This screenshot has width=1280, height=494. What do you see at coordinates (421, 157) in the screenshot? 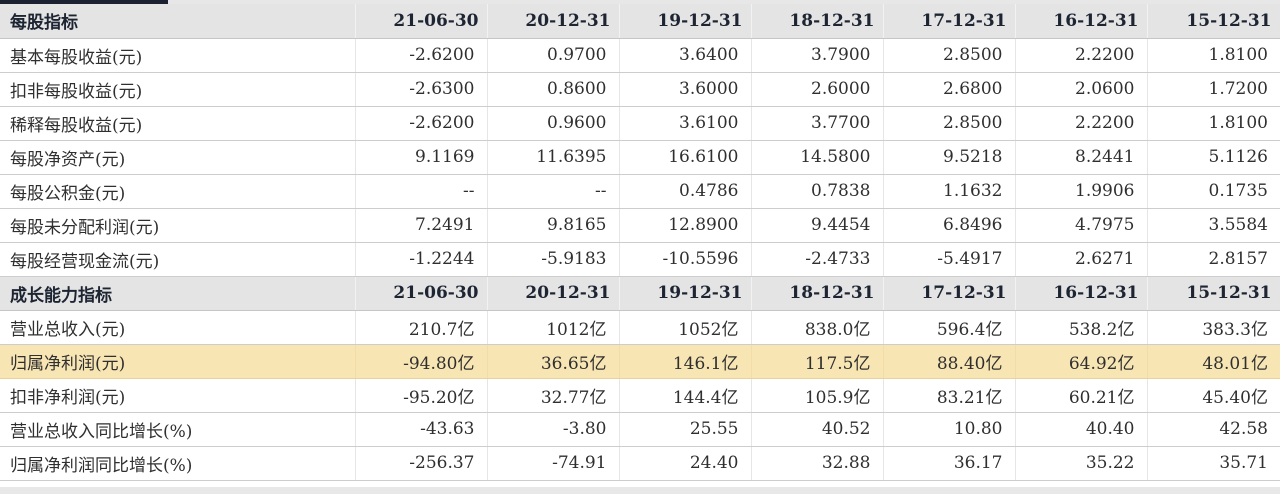
I see `cell-value: 9.1169` at bounding box center [421, 157].